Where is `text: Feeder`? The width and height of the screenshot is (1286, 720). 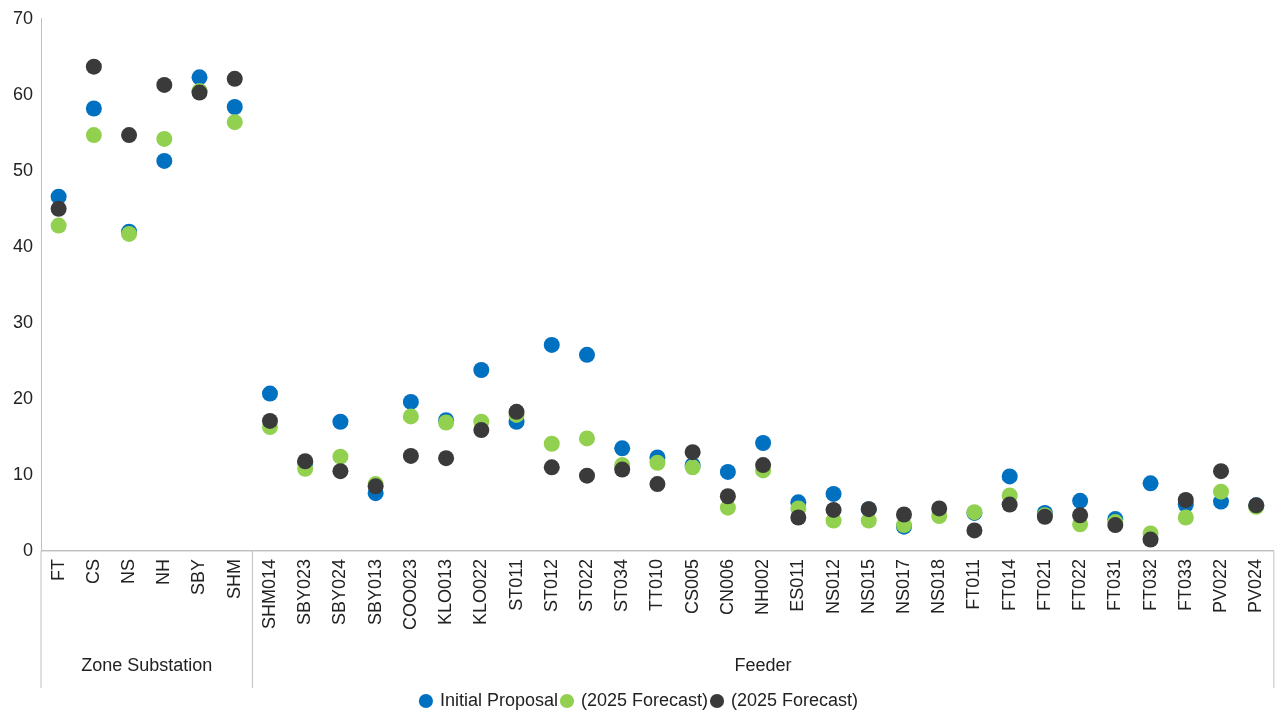
text: Feeder is located at coordinates (763, 664).